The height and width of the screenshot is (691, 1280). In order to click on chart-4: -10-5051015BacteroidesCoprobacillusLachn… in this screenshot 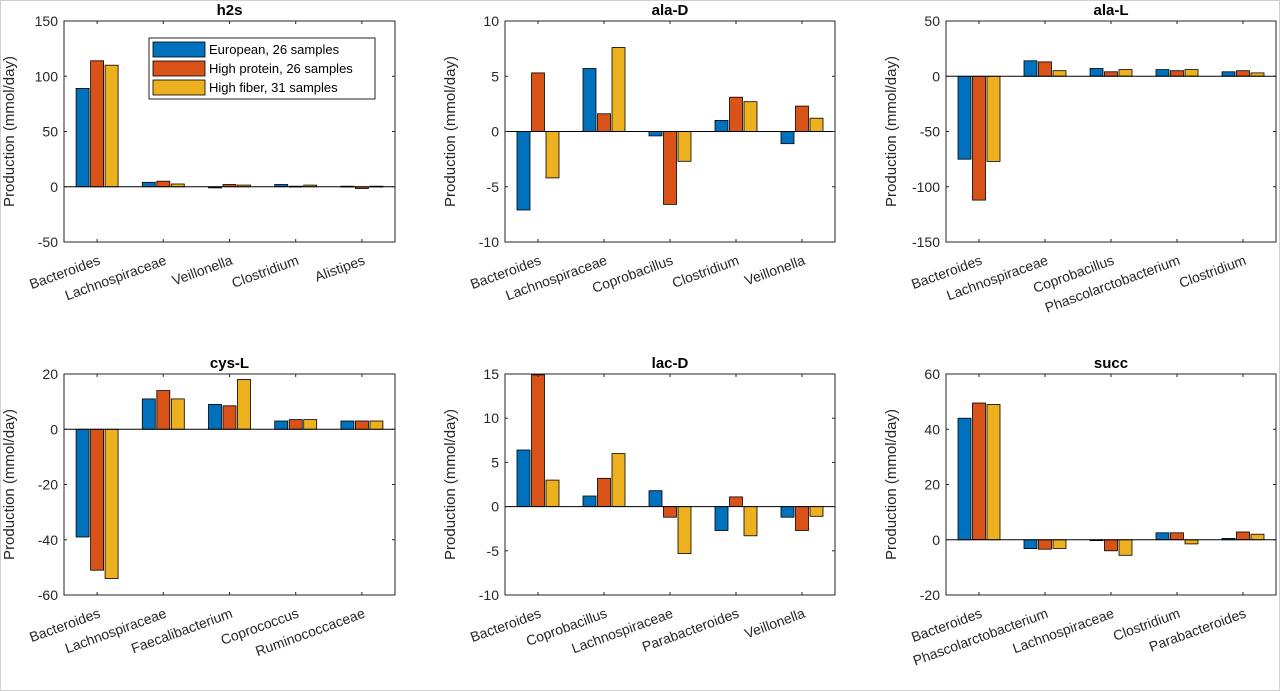, I will do `click(639, 505)`.